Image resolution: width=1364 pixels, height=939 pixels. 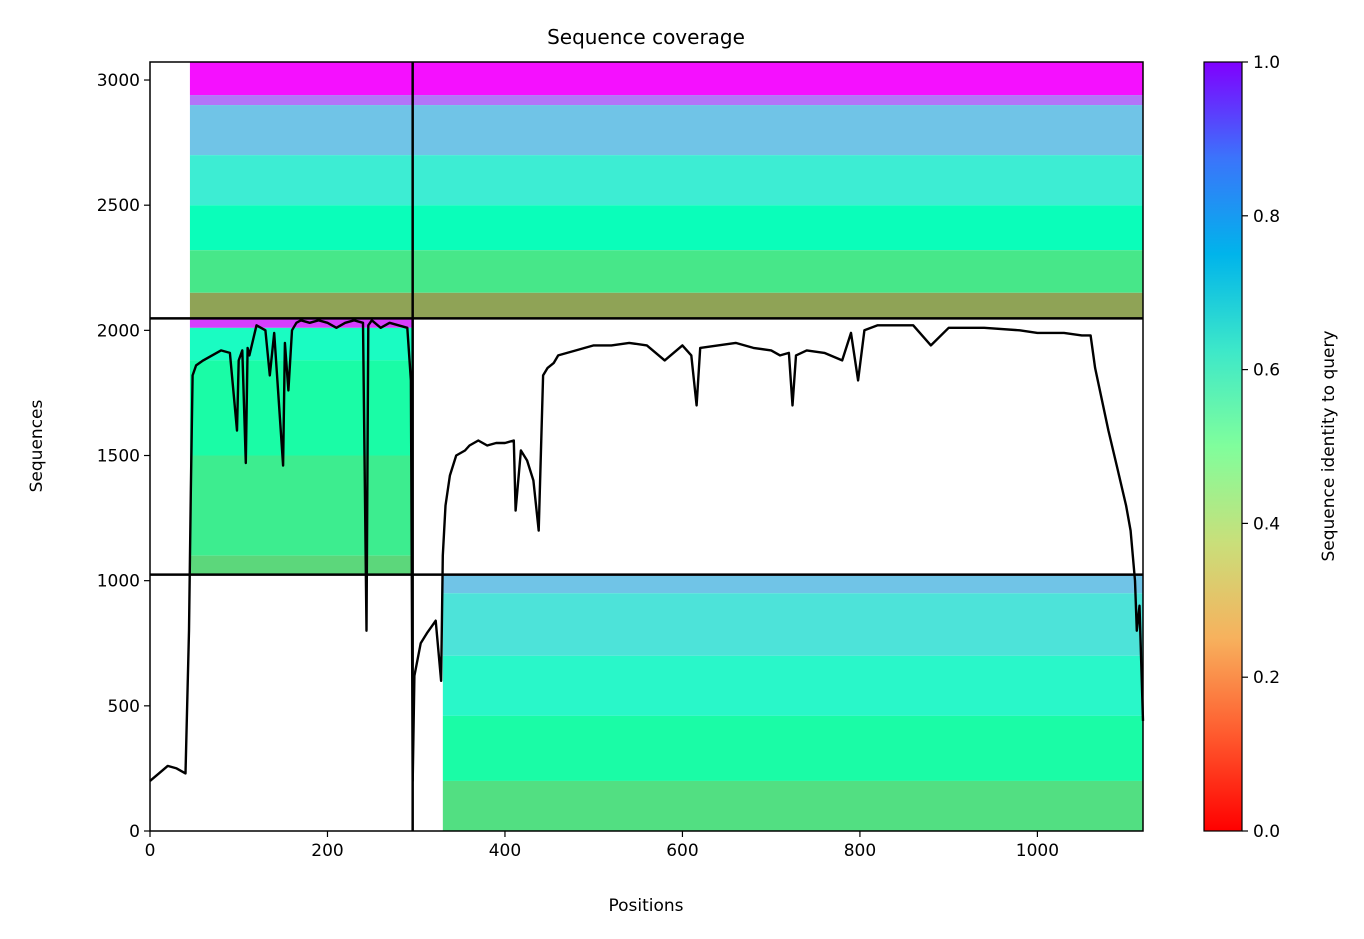 I want to click on x-tick-label: 800, so click(x=860, y=851).